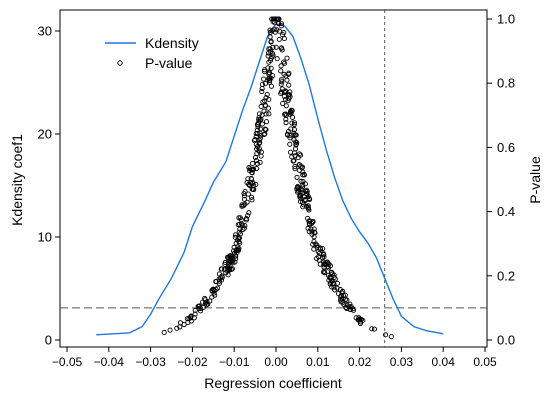 The width and height of the screenshot is (550, 406). What do you see at coordinates (485, 362) in the screenshot?
I see `x-tick-label: 0.05` at bounding box center [485, 362].